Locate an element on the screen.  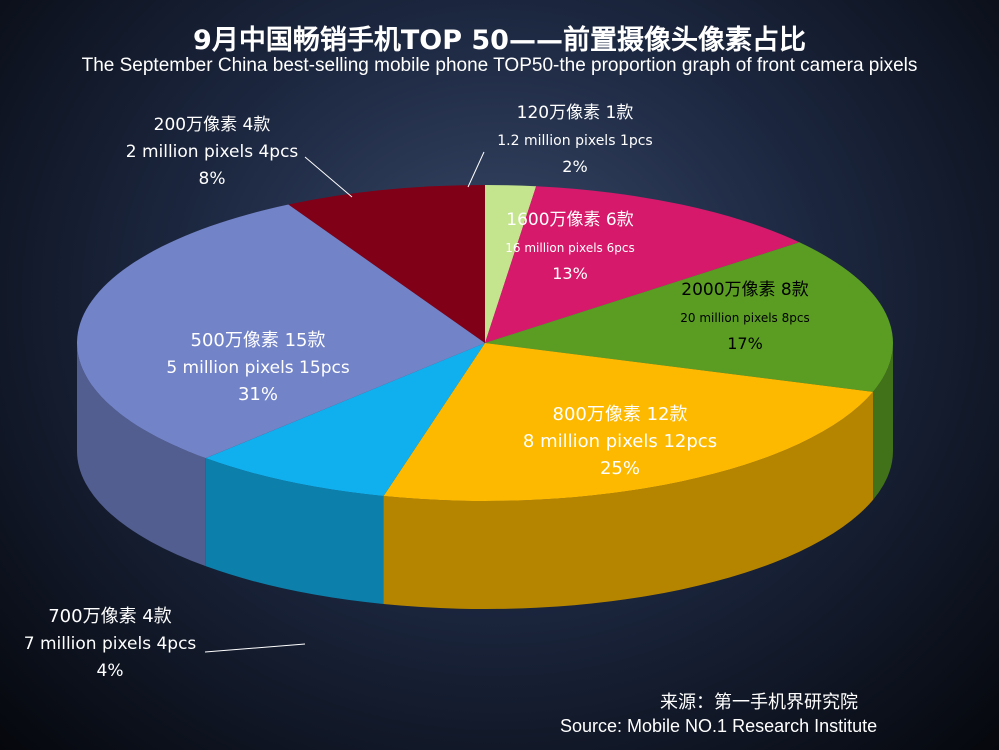
slice-label-cn-5: 500万像素 15款 is located at coordinates (258, 340).